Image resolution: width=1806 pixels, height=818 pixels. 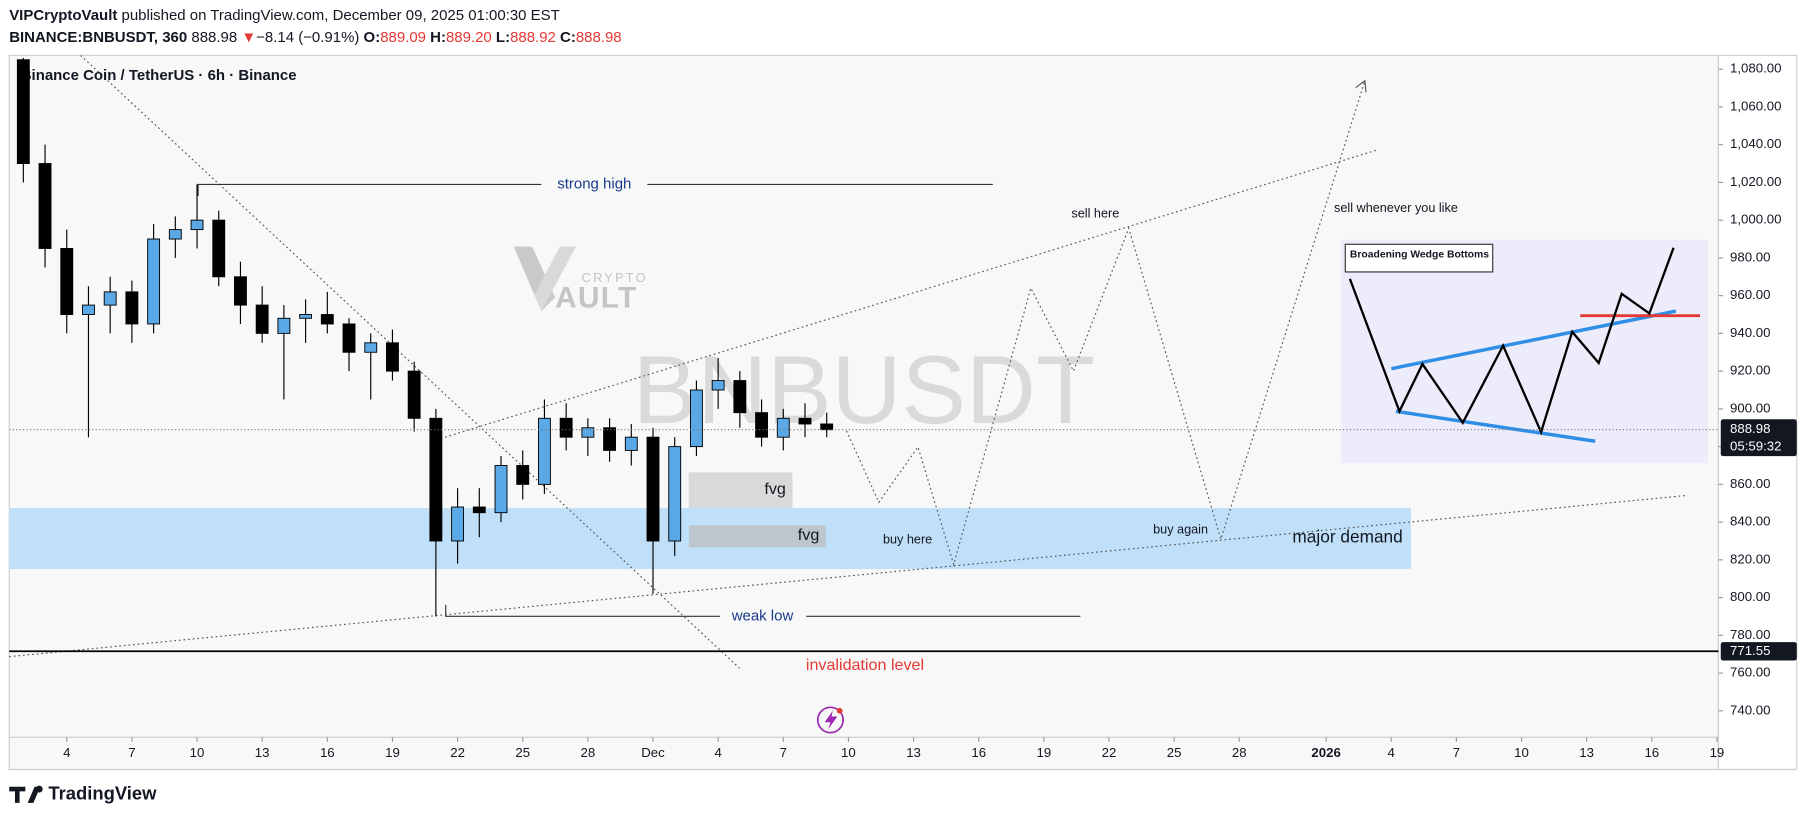 I want to click on y-tick-label: 940.00, so click(x=1750, y=332).